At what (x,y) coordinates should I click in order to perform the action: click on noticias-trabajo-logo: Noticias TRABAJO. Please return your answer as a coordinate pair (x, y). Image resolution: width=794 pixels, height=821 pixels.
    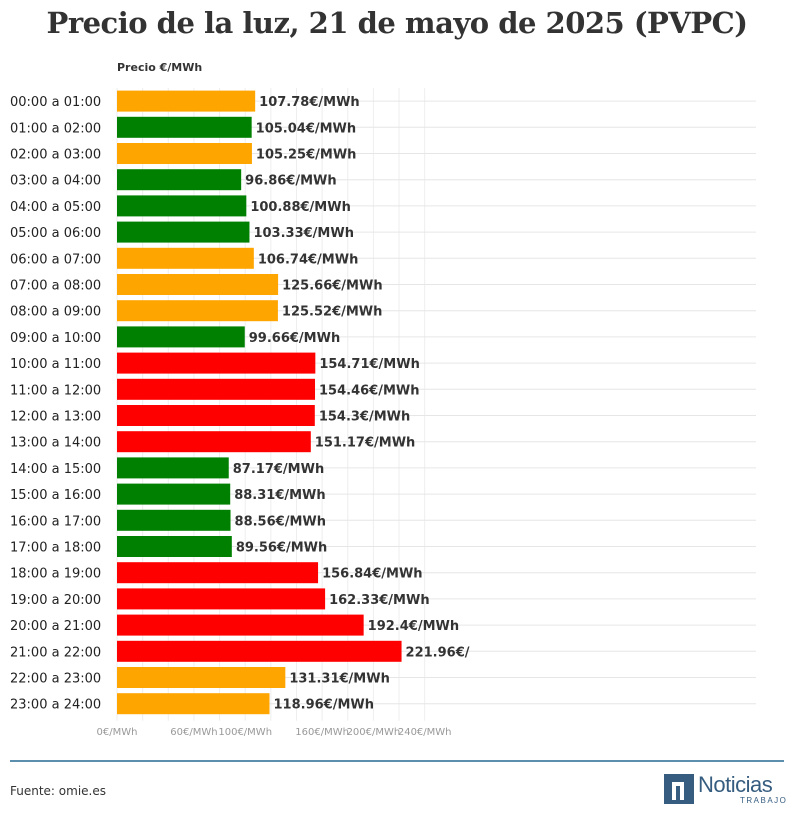
    Looking at the image, I should click on (726, 789).